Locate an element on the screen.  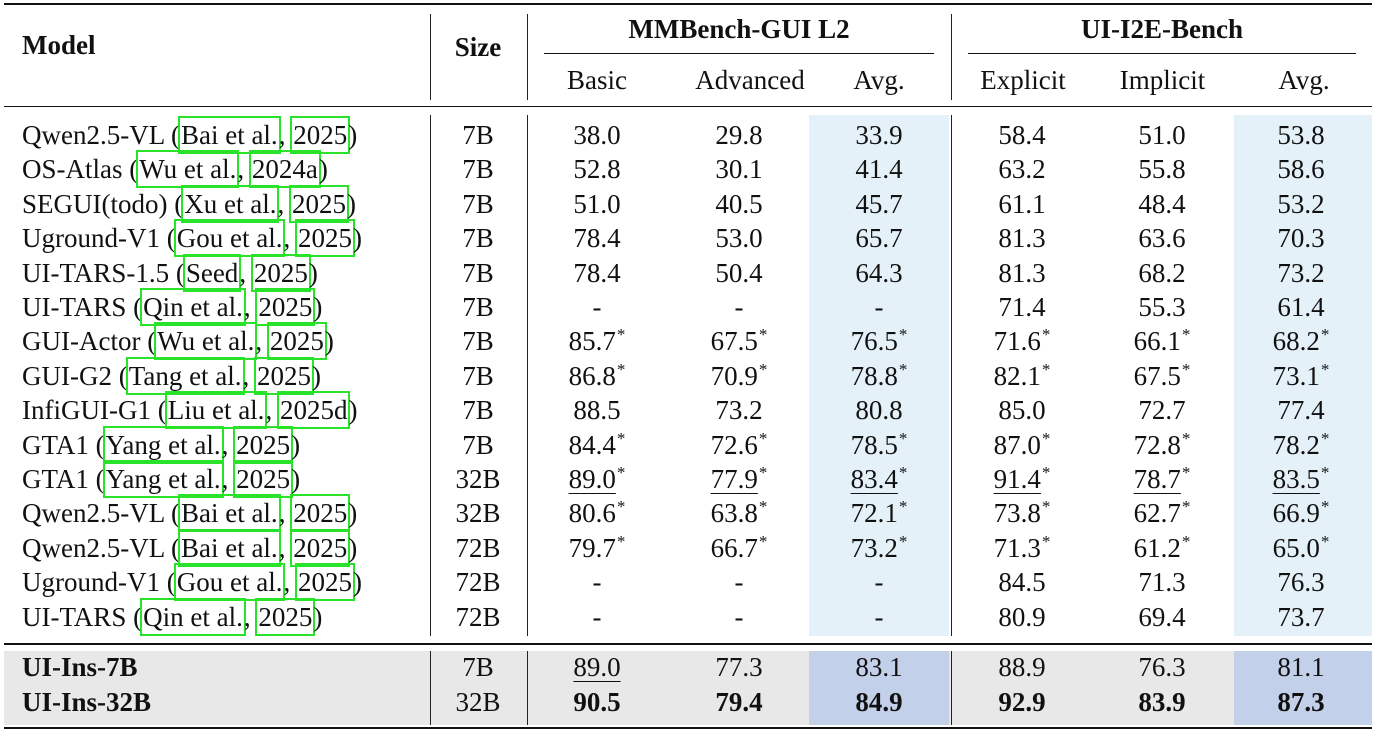
header-bottom-rule is located at coordinates (688, 106).